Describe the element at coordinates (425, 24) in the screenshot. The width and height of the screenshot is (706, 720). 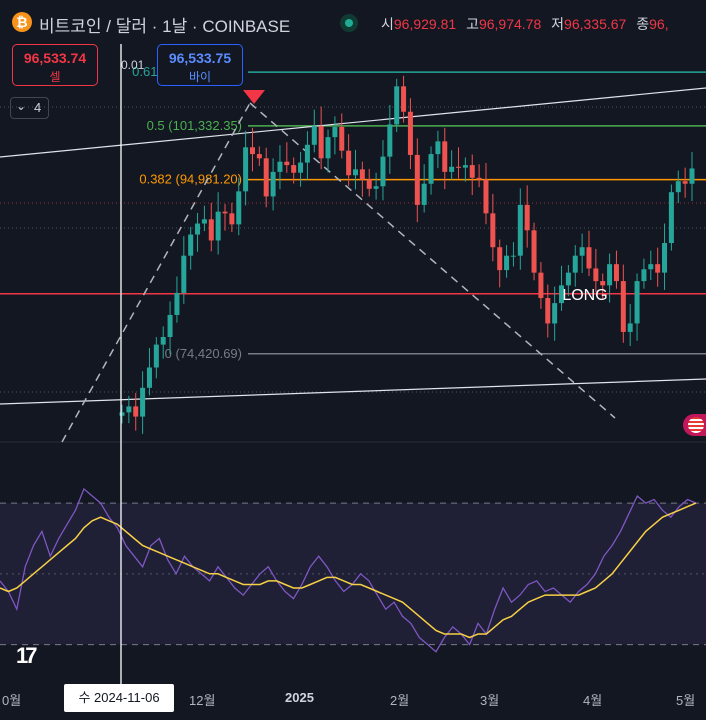
I see `open-value: 96,929.81` at that location.